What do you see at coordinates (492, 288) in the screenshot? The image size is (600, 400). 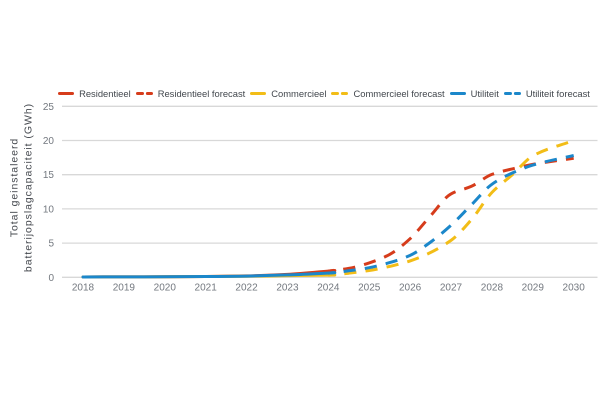 I see `svg-text: 2028` at bounding box center [492, 288].